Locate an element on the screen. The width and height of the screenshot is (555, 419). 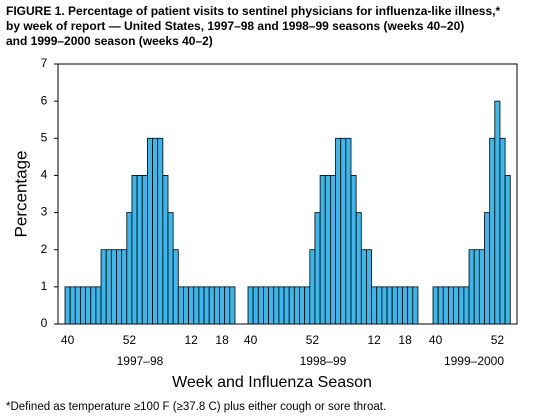
y-tick-label: 0 is located at coordinates (44, 323).